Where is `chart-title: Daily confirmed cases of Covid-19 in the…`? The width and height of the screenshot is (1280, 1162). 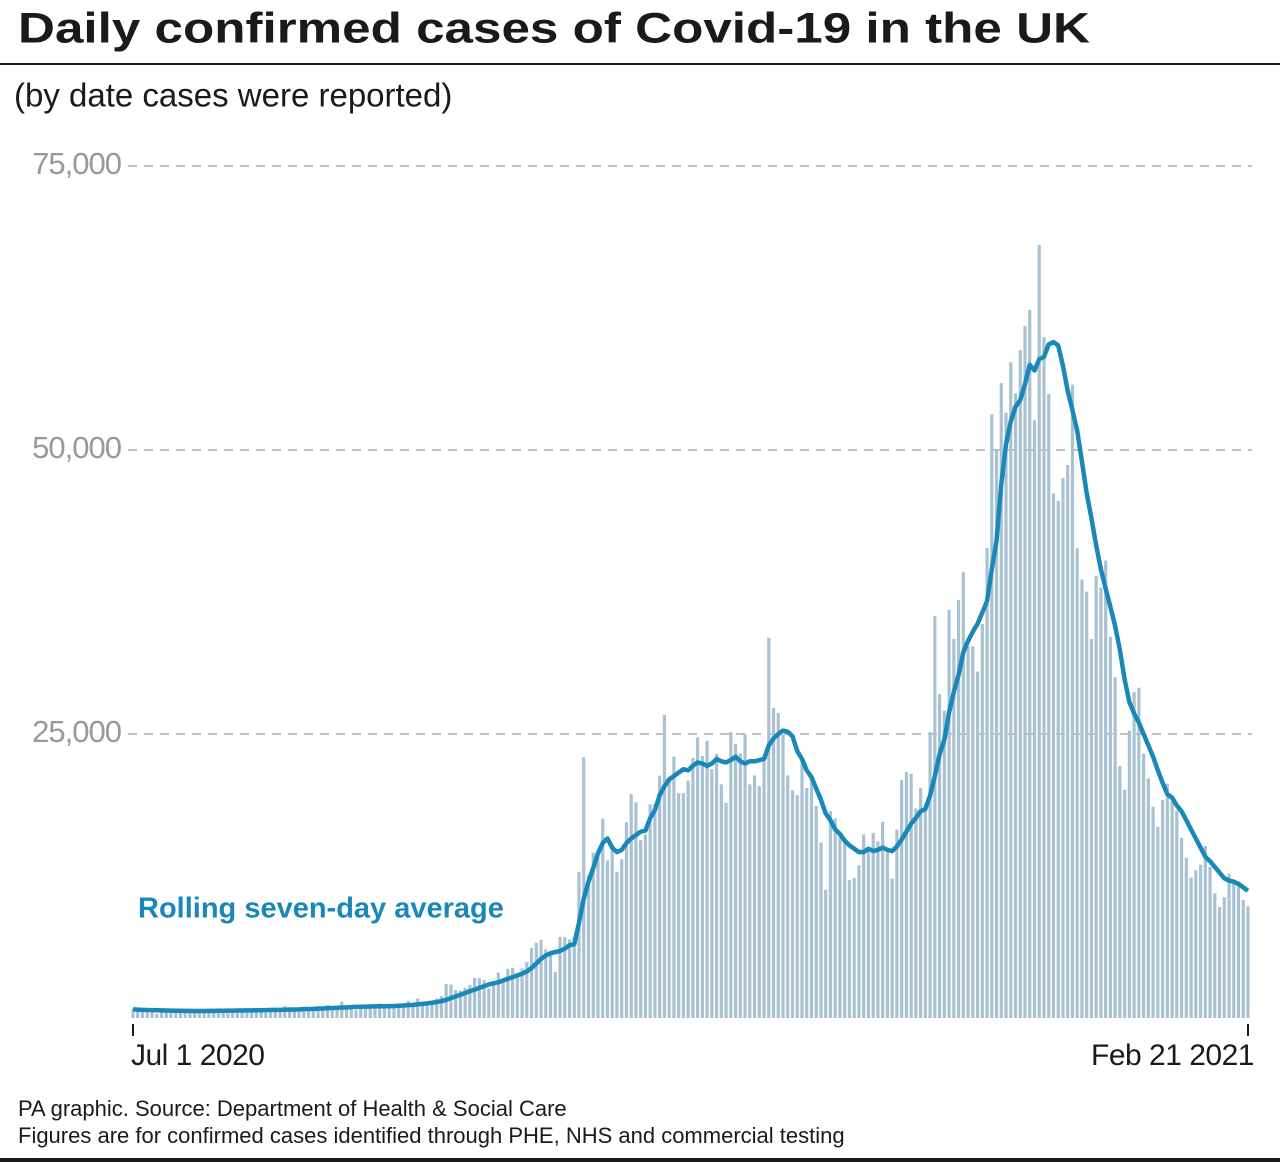
chart-title: Daily confirmed cases of Covid-19 in the… is located at coordinates (554, 28).